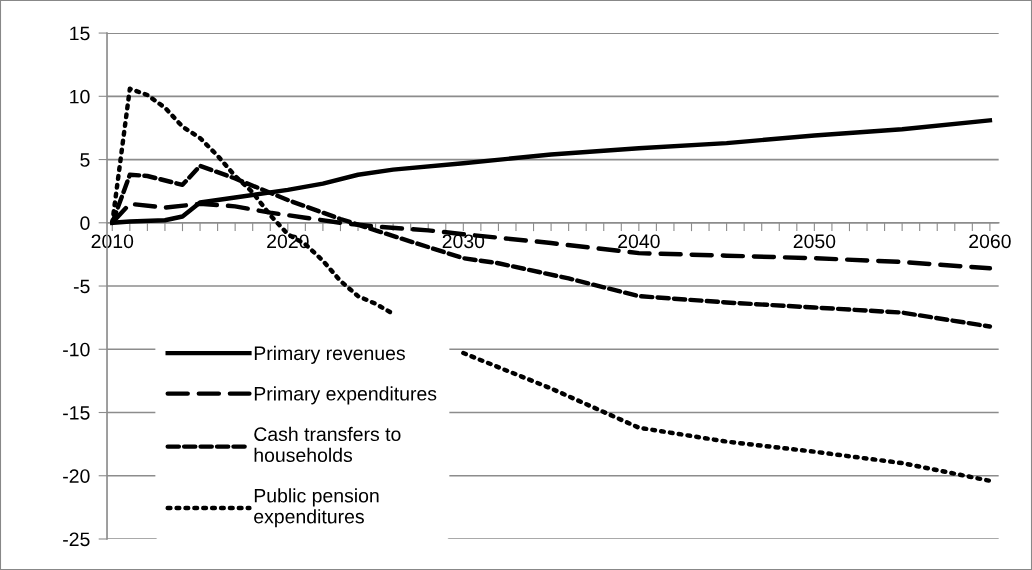  What do you see at coordinates (76, 476) in the screenshot?
I see `y-tick-label: -20` at bounding box center [76, 476].